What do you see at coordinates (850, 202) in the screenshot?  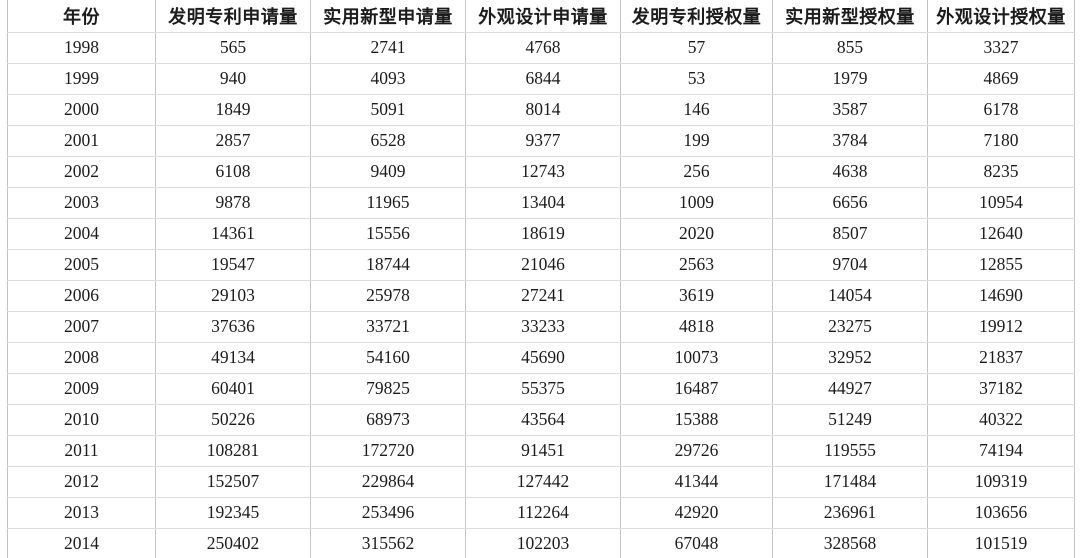 I see `table-cell: 6656` at bounding box center [850, 202].